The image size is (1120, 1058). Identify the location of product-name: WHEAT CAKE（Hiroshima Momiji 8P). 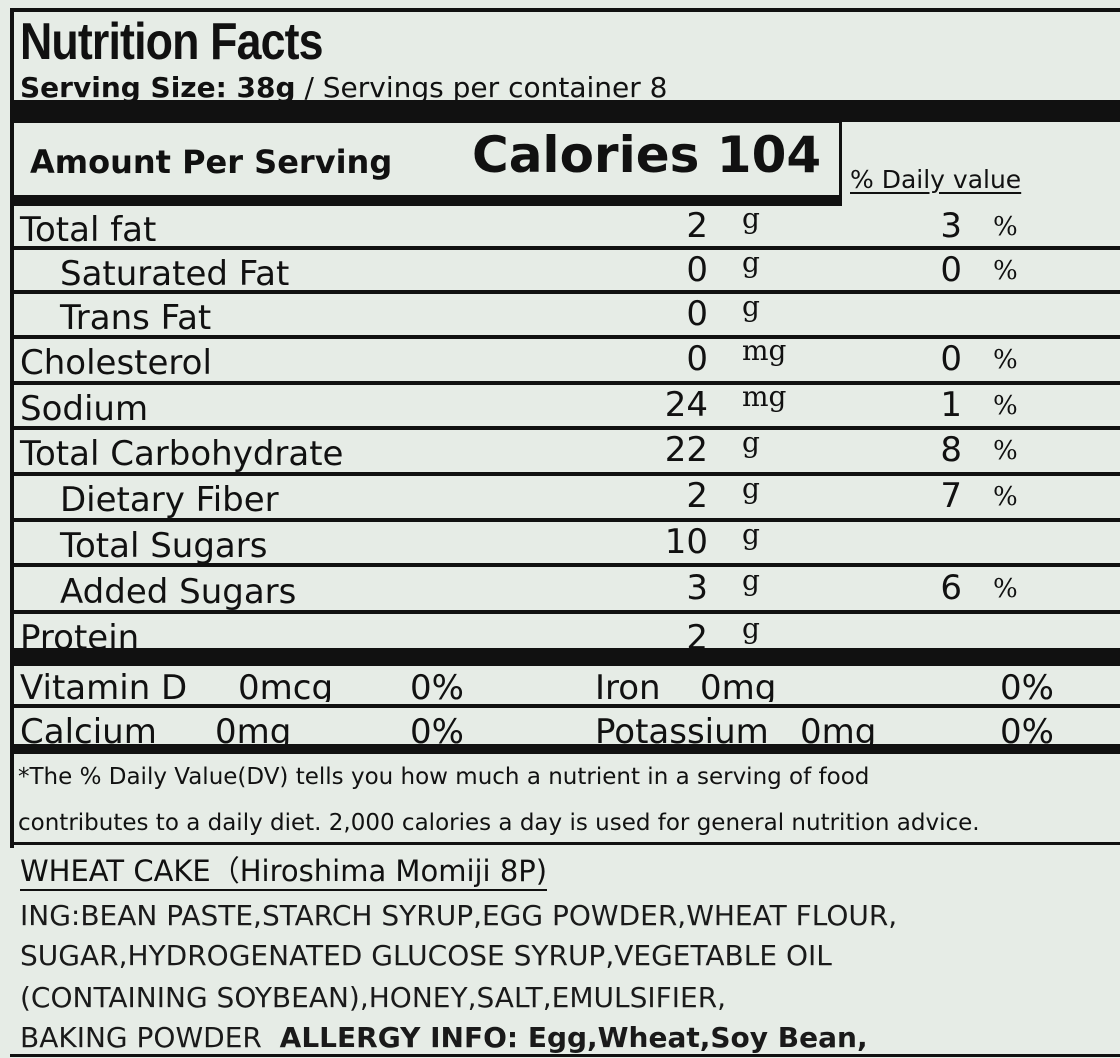
(284, 872).